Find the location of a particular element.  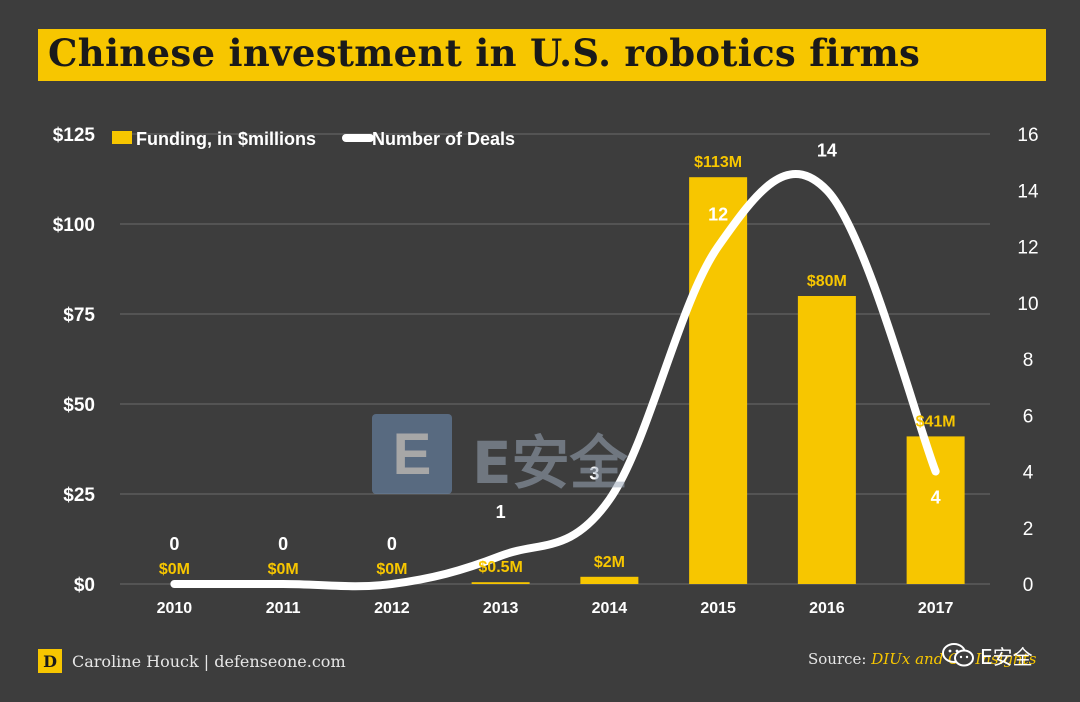

watermark: E E安全 is located at coordinates (547, 457).